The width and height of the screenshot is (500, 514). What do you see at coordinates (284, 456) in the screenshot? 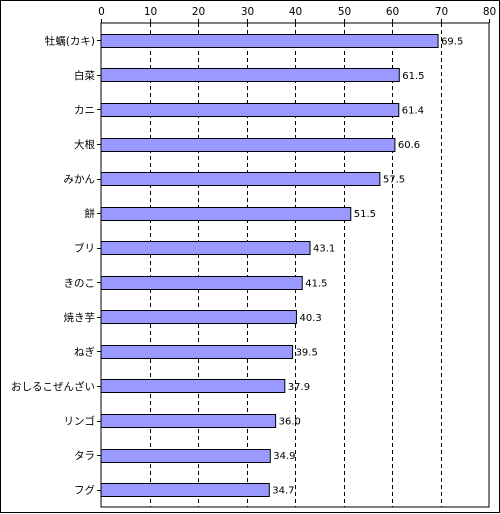
I see `data-label: 34.9` at bounding box center [284, 456].